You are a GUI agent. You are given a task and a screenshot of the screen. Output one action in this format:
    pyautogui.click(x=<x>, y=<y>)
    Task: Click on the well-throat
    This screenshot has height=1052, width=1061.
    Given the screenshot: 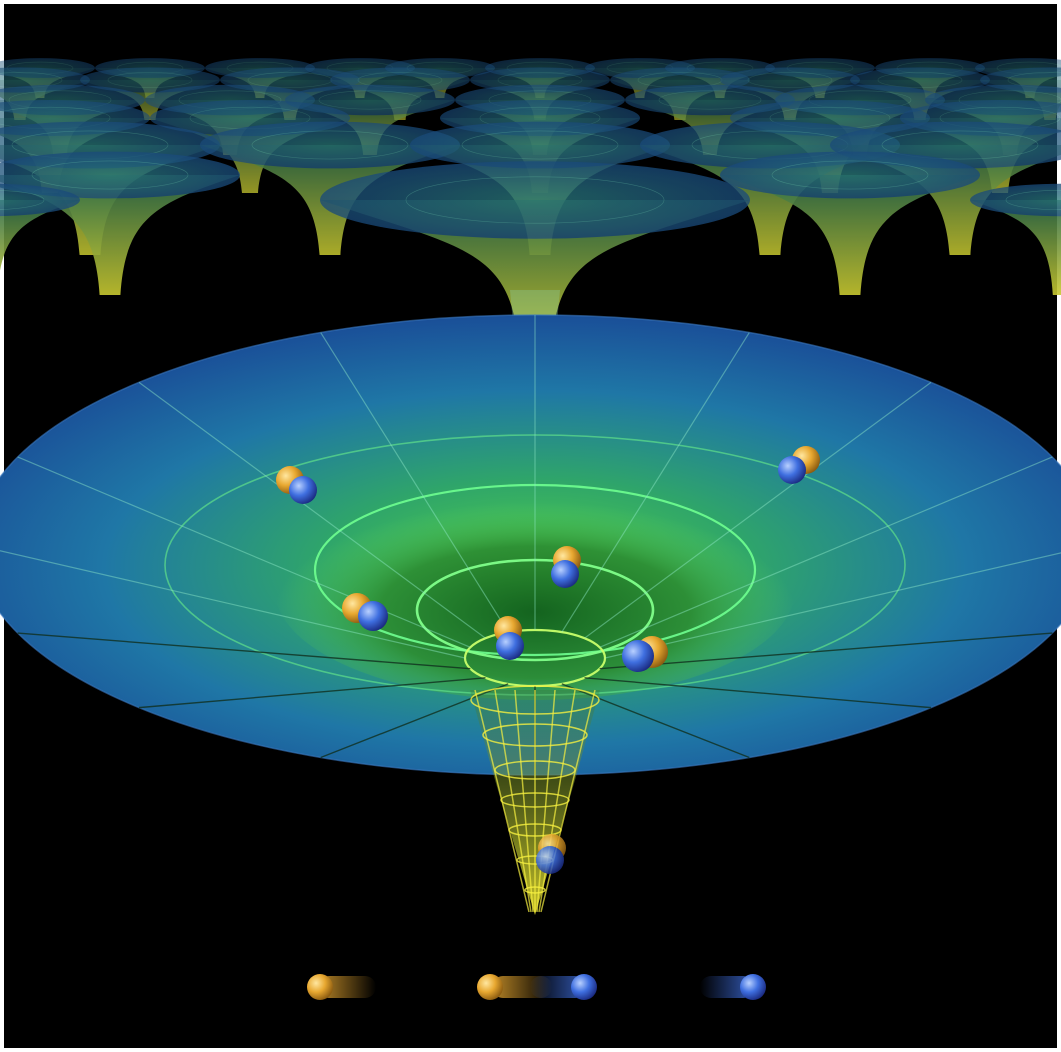 What is the action you would take?
    pyautogui.click(x=535, y=800)
    